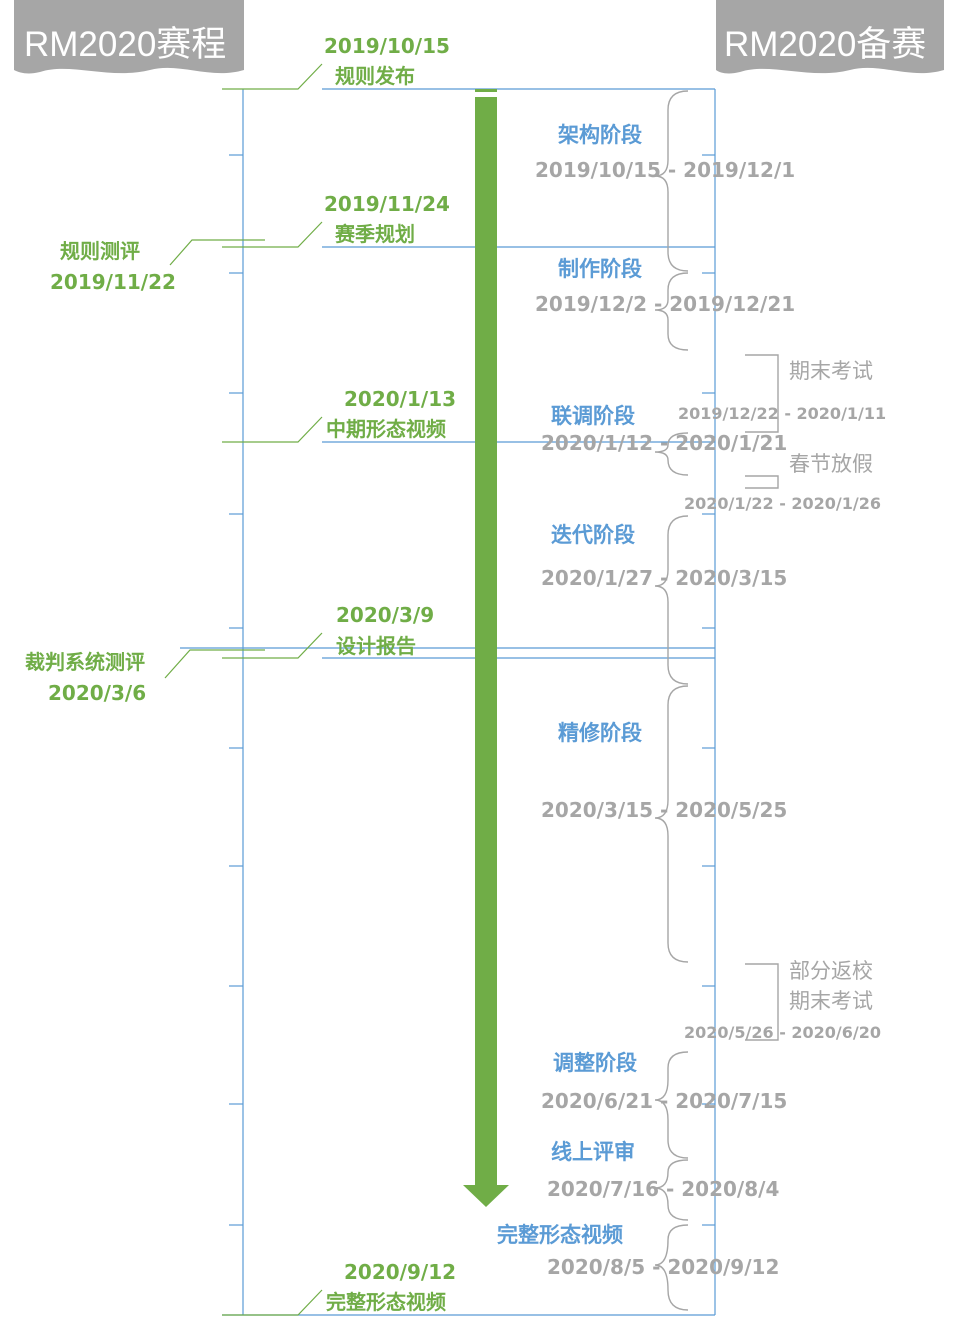 The height and width of the screenshot is (1327, 959). What do you see at coordinates (386, 429) in the screenshot?
I see `milestone-label: 中期形态视频` at bounding box center [386, 429].